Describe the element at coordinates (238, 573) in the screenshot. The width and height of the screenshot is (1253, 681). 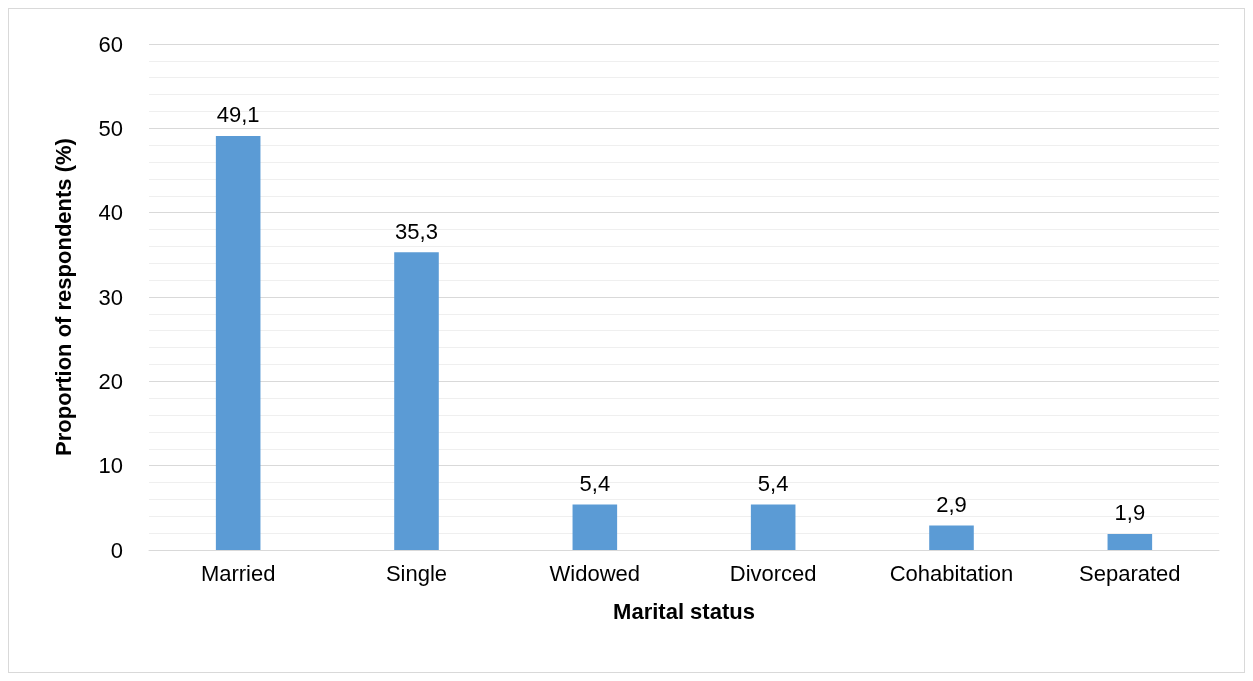
I see `x-tick-label: Married` at that location.